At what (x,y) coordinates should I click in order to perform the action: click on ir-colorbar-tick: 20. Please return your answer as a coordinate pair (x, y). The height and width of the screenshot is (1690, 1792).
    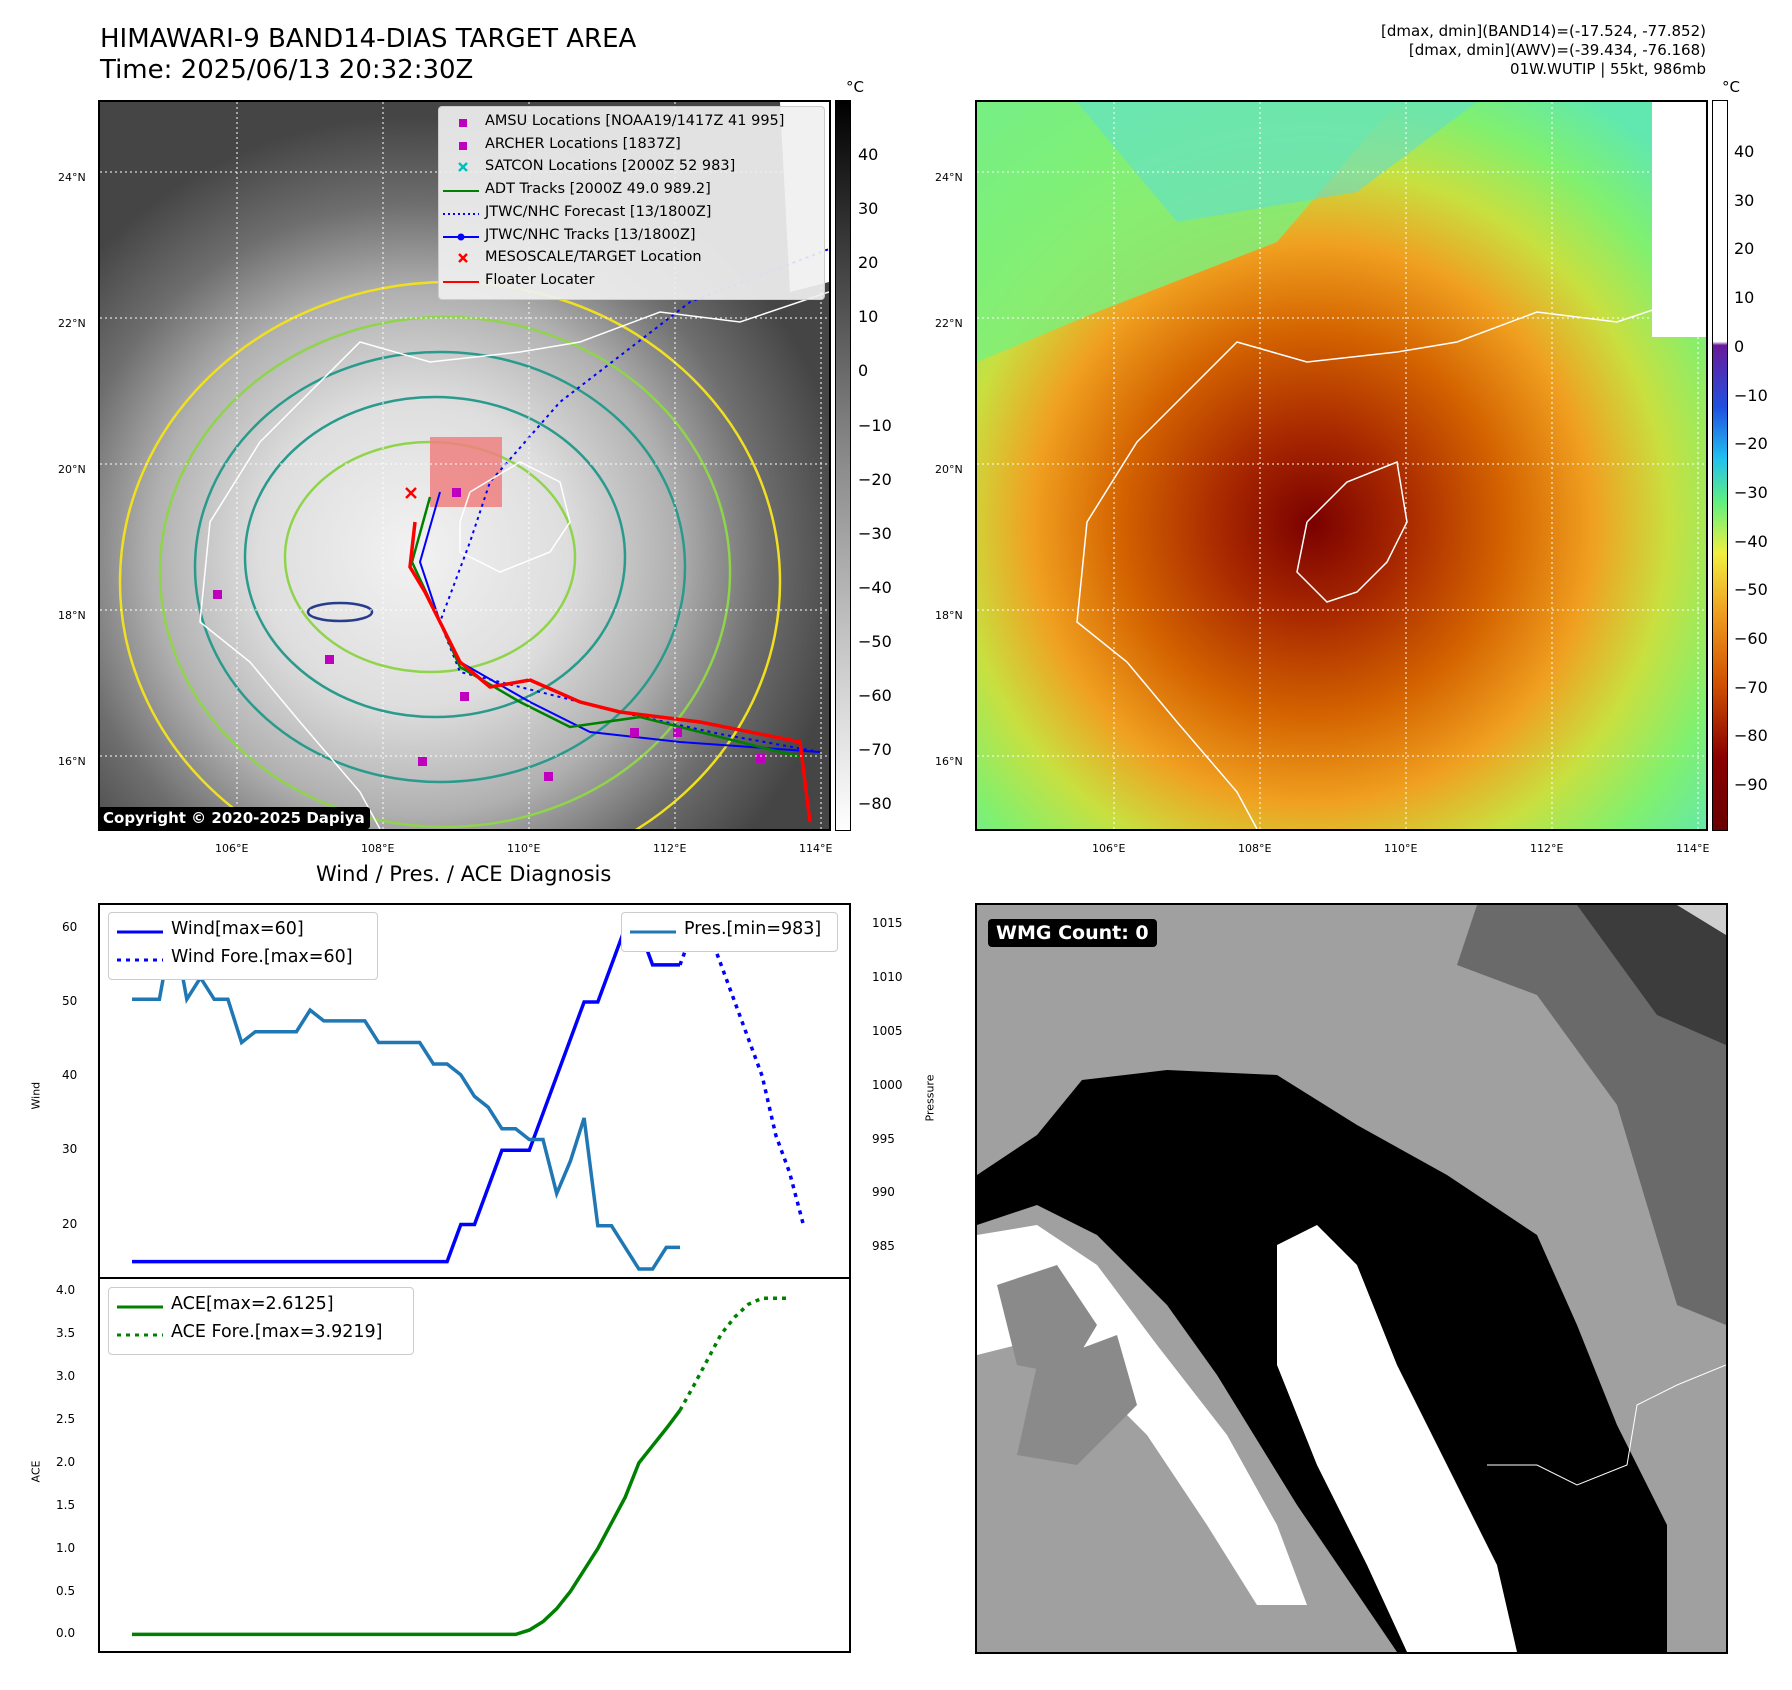
    Looking at the image, I should click on (868, 263).